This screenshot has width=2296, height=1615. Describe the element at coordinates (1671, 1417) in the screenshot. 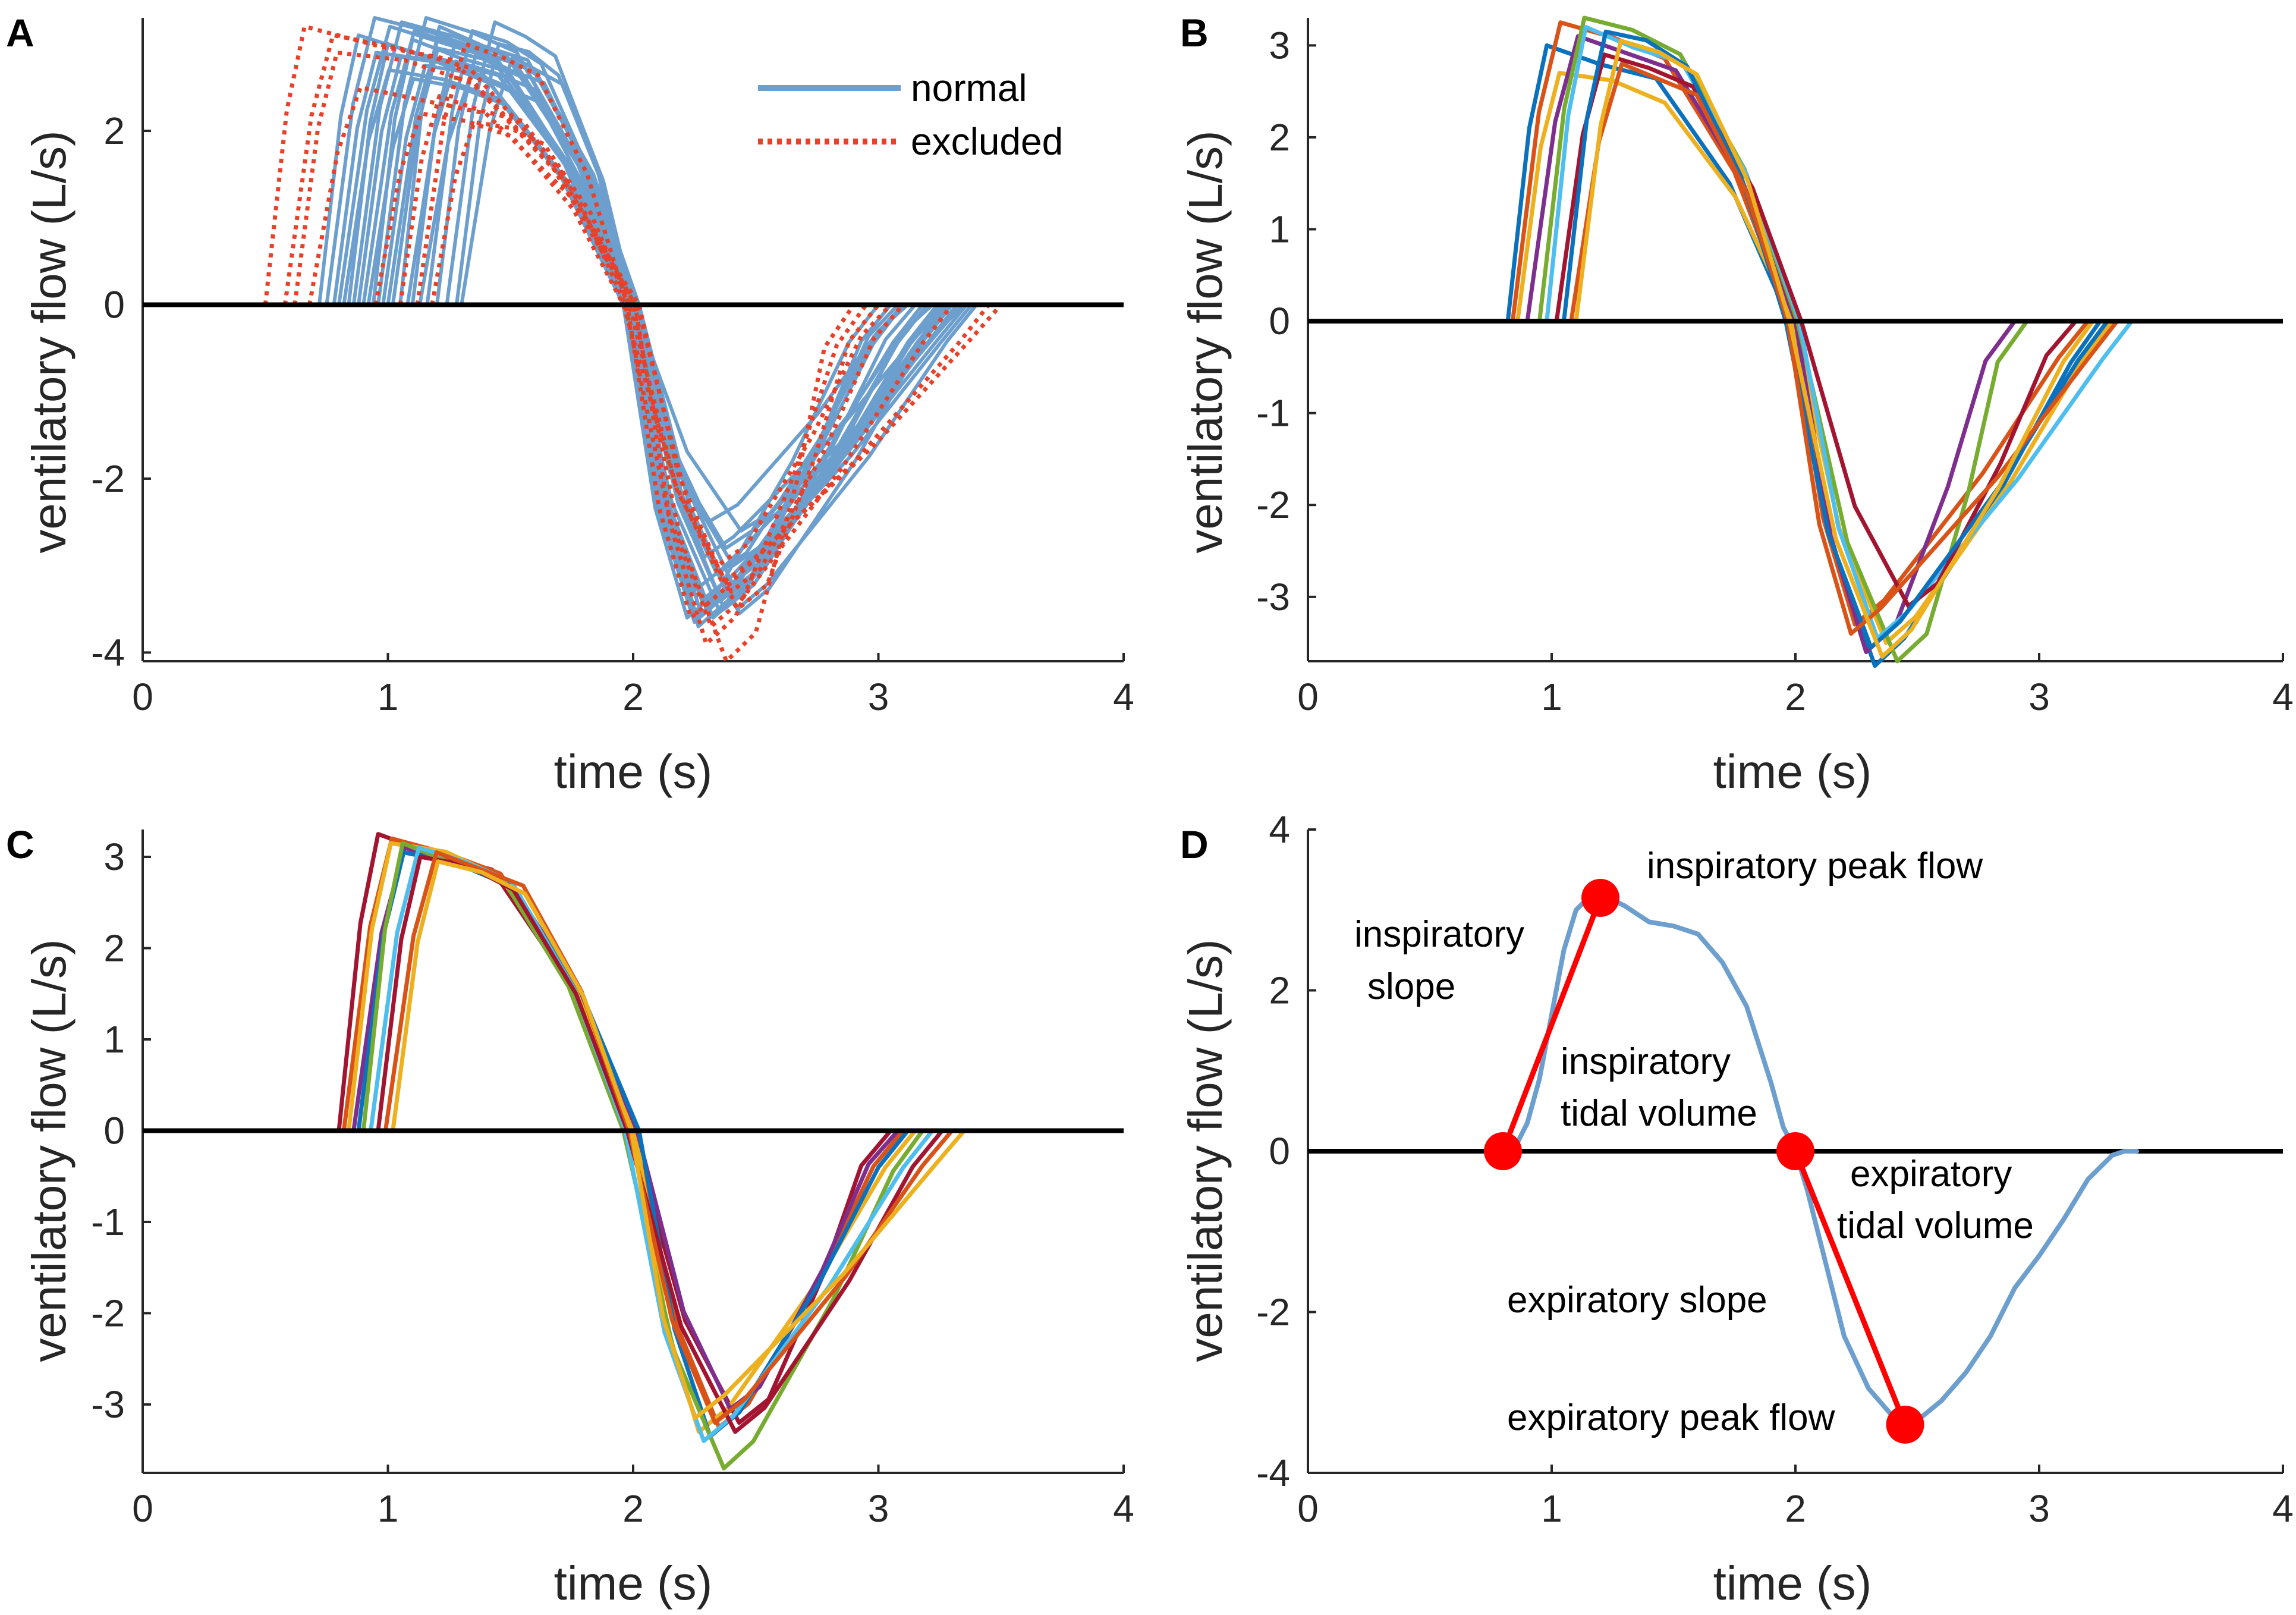

I see `annot-expiratory-peak-flow: expiratory peak flow` at that location.